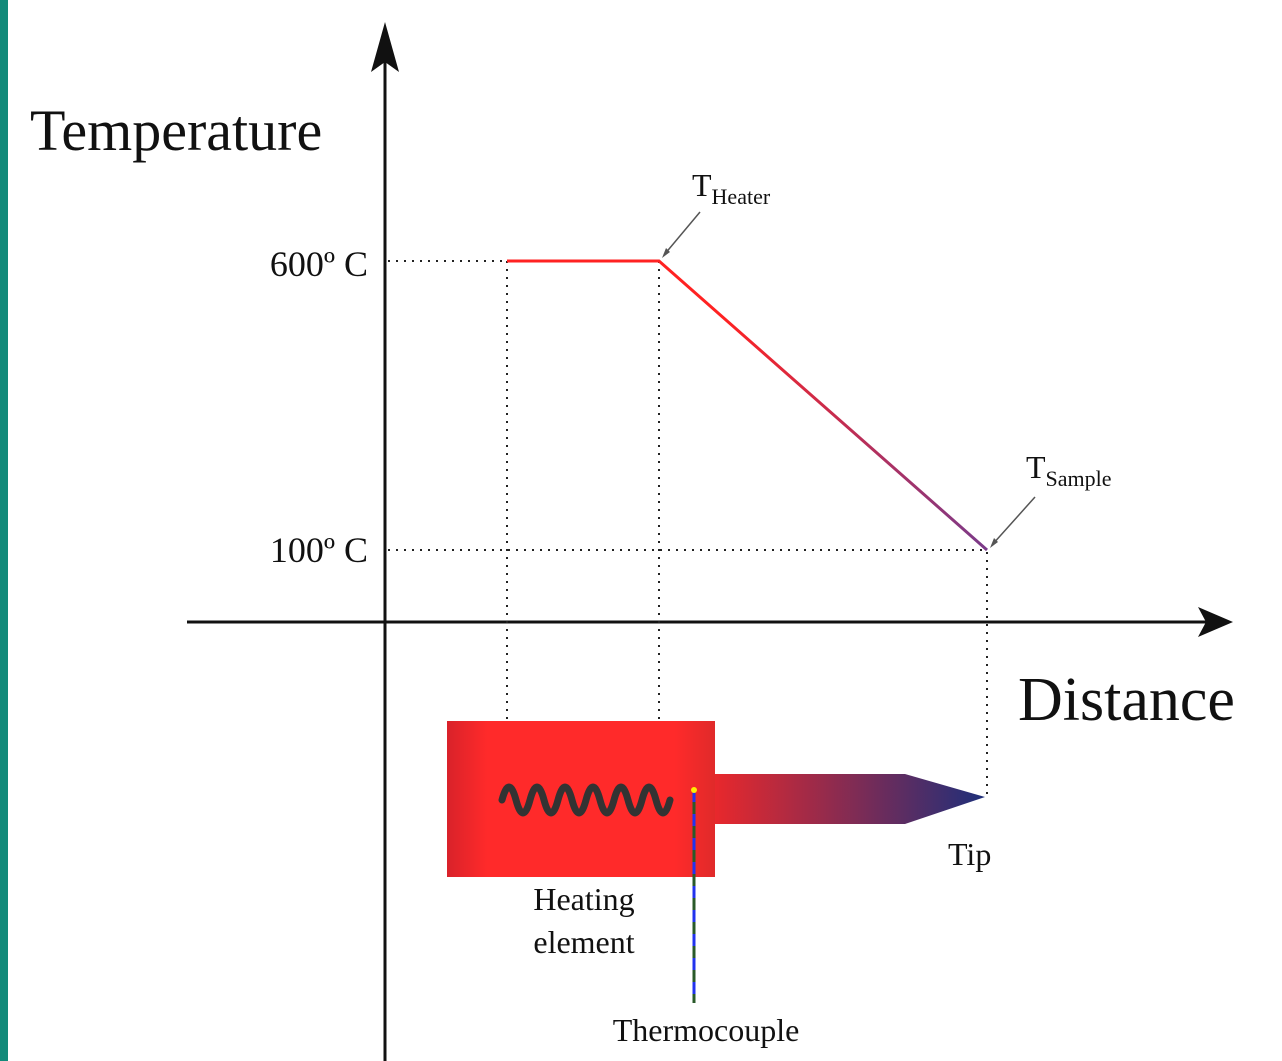 This screenshot has width=1282, height=1061. I want to click on subscript: Sample, so click(1079, 478).